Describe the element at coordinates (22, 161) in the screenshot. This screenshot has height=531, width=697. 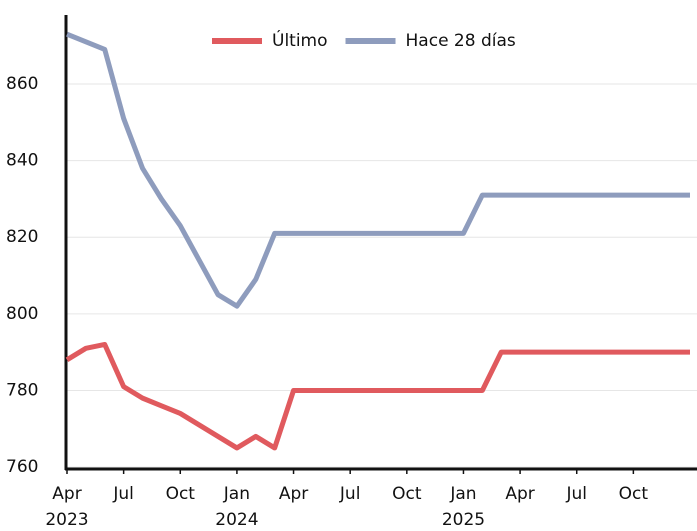
I see `y-tick-label: 840` at that location.